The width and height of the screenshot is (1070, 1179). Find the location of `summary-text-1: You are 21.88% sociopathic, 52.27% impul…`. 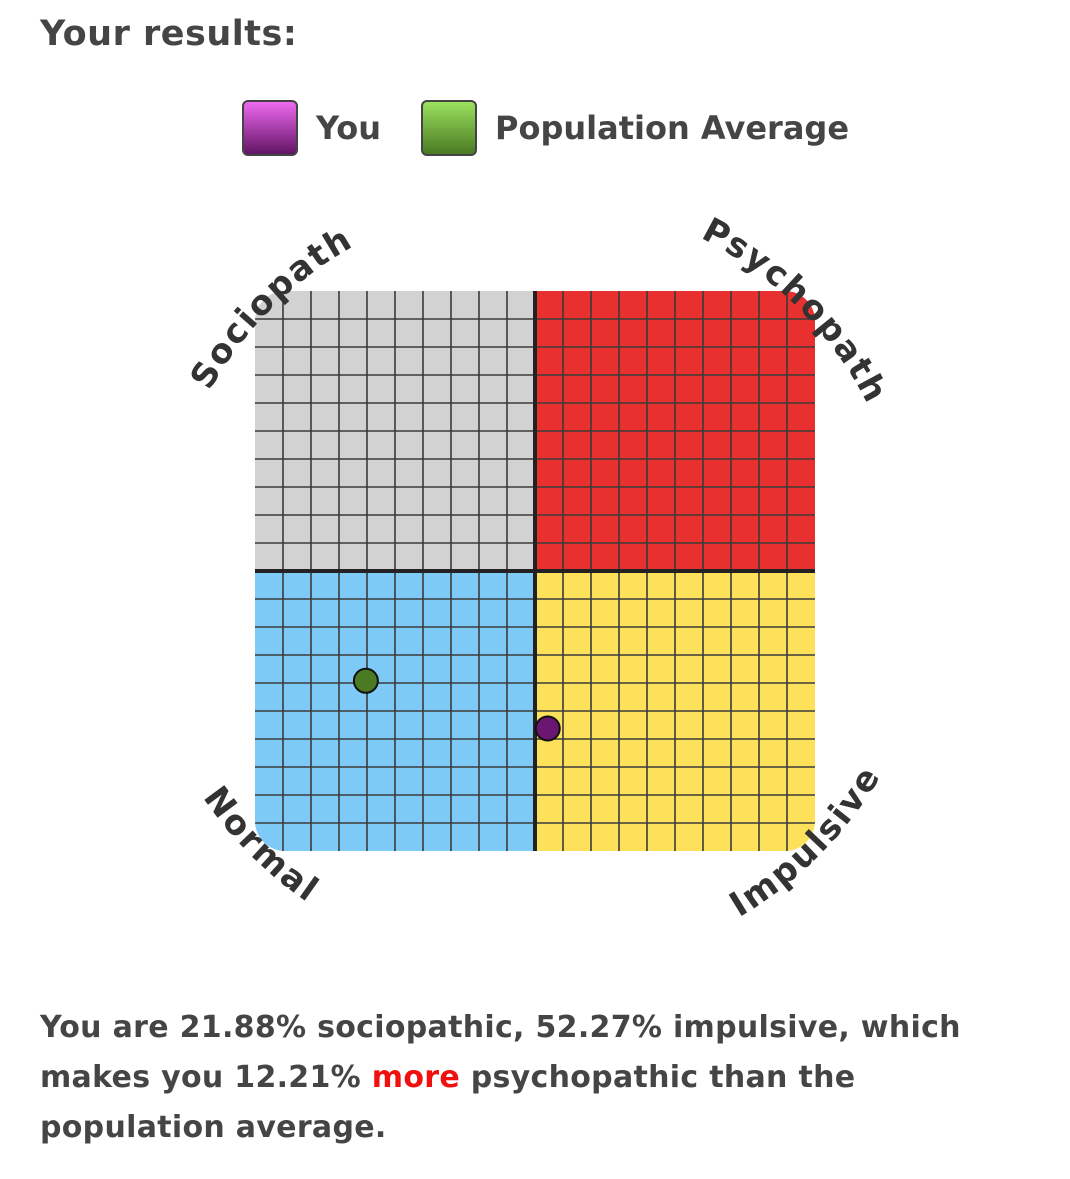

summary-text-1: You are 21.88% sociopathic, 52.27% impul… is located at coordinates (500, 1052).